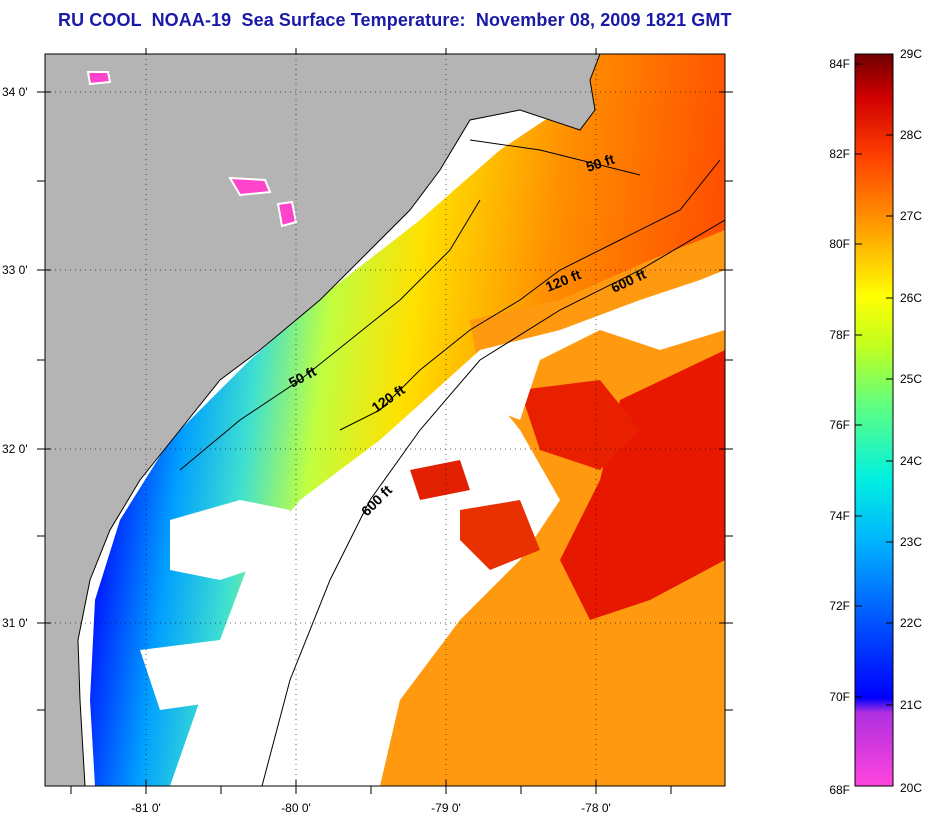  I want to click on lat-label-32: 32 0', so click(15, 449).